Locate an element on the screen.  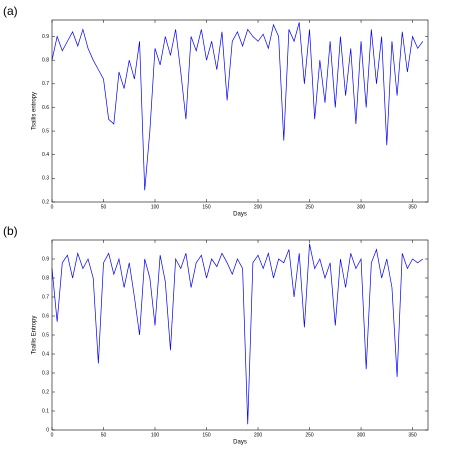
y-tick-label: 0.1 is located at coordinates (45, 411).